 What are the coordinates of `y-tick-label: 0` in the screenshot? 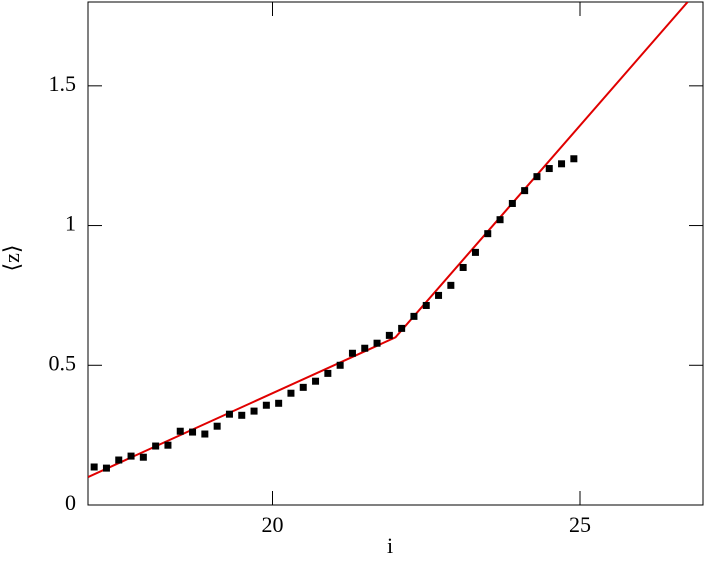 It's located at (70, 502).